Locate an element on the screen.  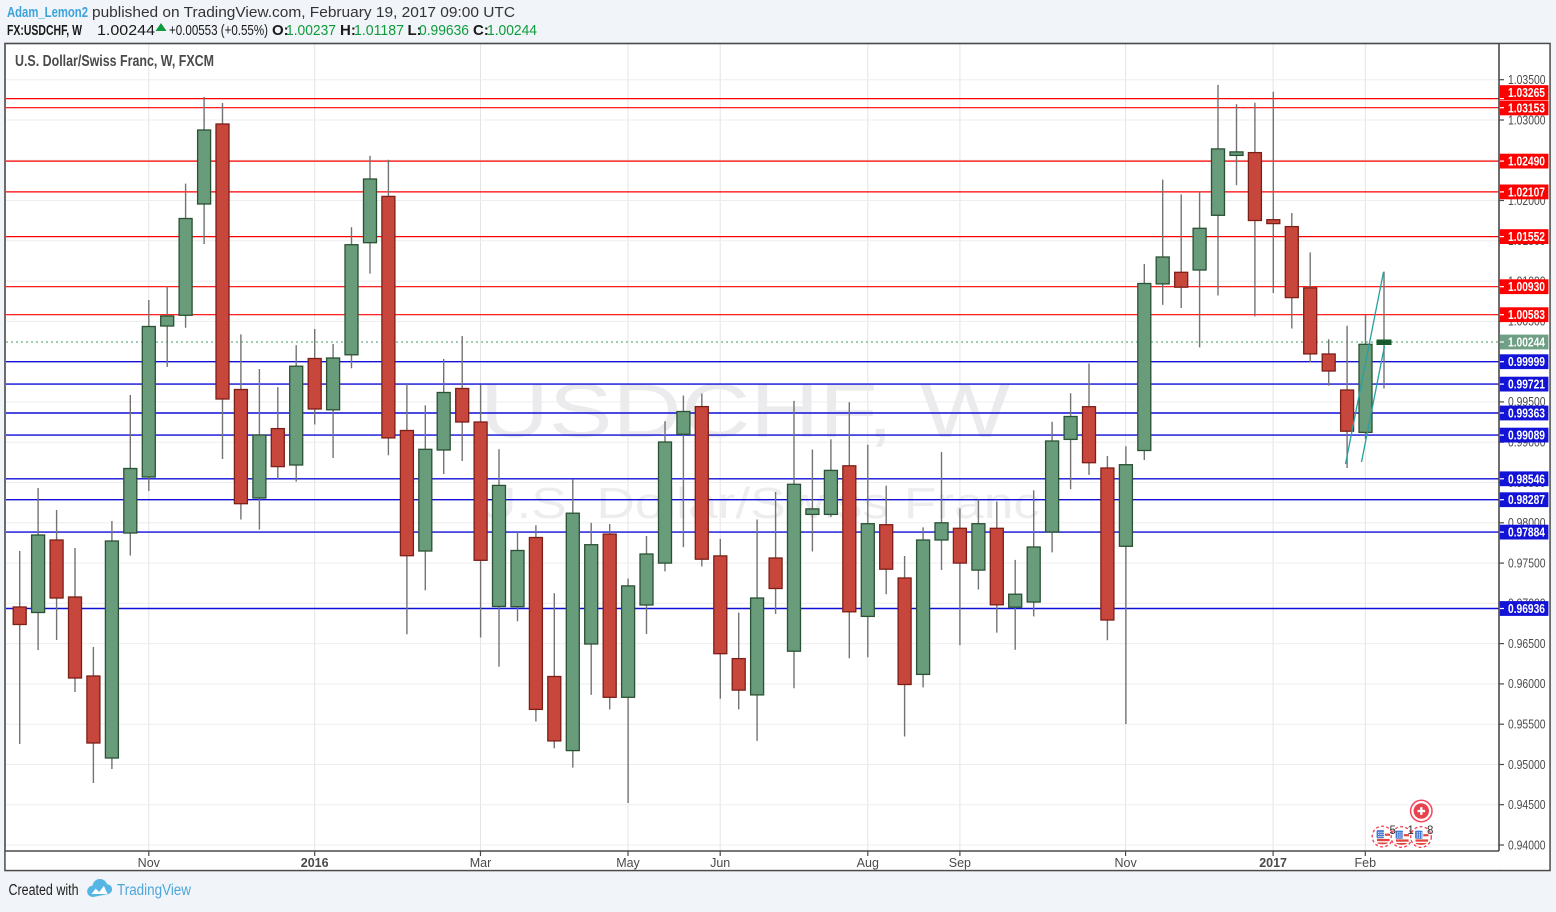
svg-text: Aug is located at coordinates (868, 863).